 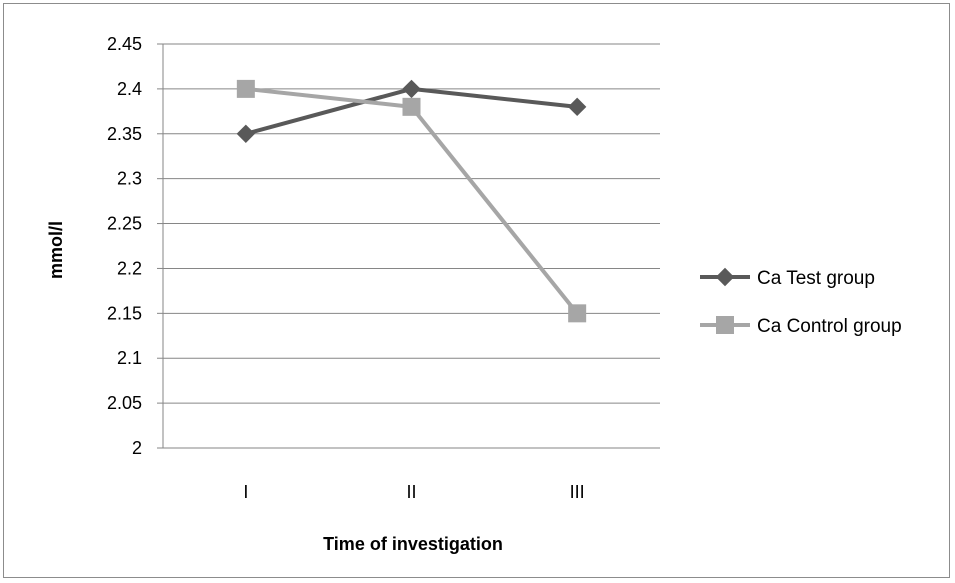 I want to click on legend: Ca Test group Ca Control group, so click(x=801, y=302).